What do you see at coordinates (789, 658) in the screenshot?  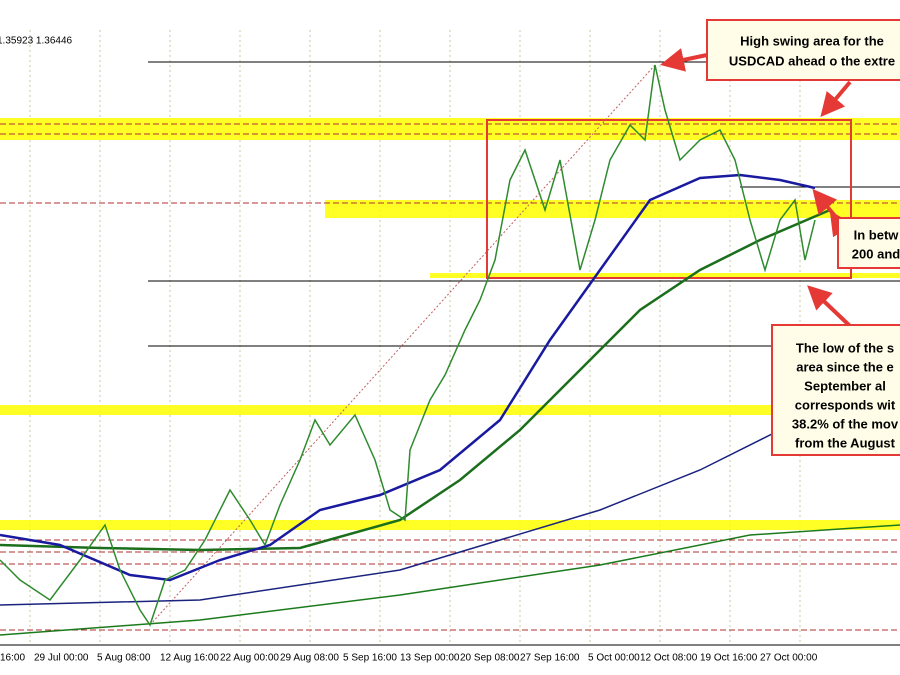 I see `x-tick-label: 27 Oct 00:00` at bounding box center [789, 658].